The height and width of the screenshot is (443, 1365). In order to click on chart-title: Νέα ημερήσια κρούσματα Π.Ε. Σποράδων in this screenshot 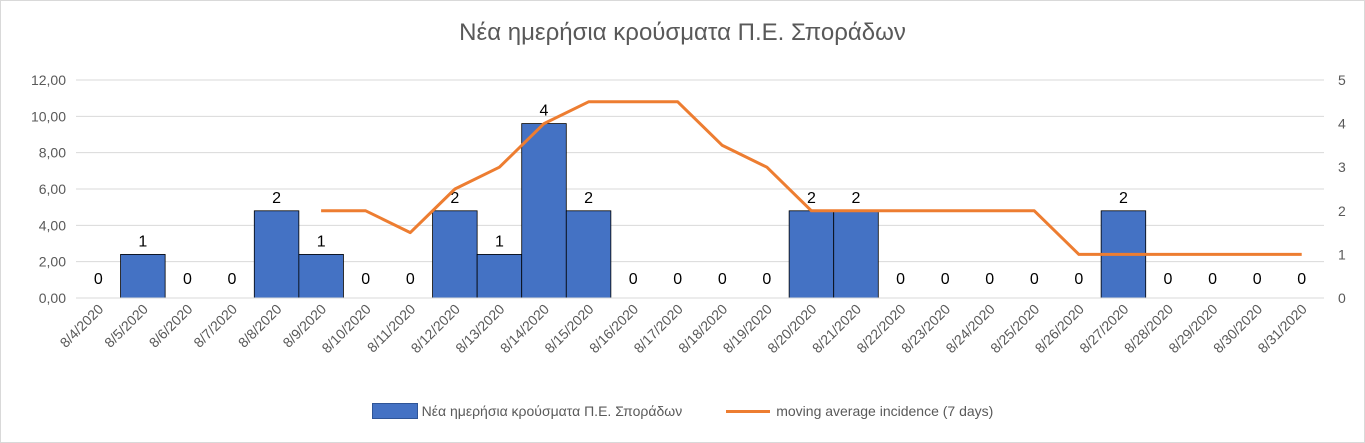, I will do `click(682, 32)`.